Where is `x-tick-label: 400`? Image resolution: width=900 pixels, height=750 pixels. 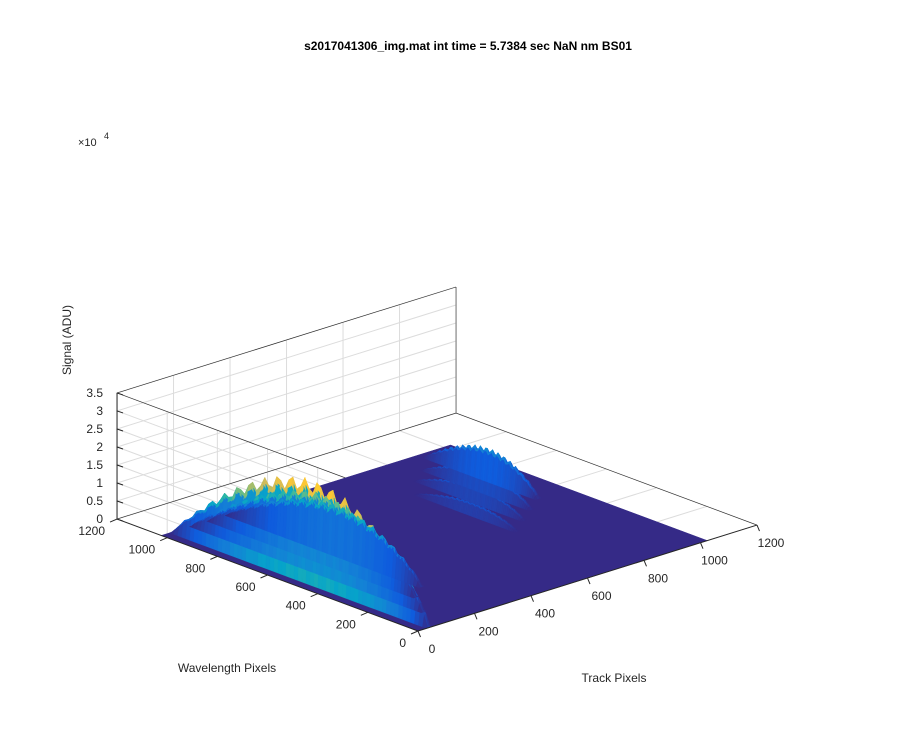 x-tick-label: 400 is located at coordinates (545, 614).